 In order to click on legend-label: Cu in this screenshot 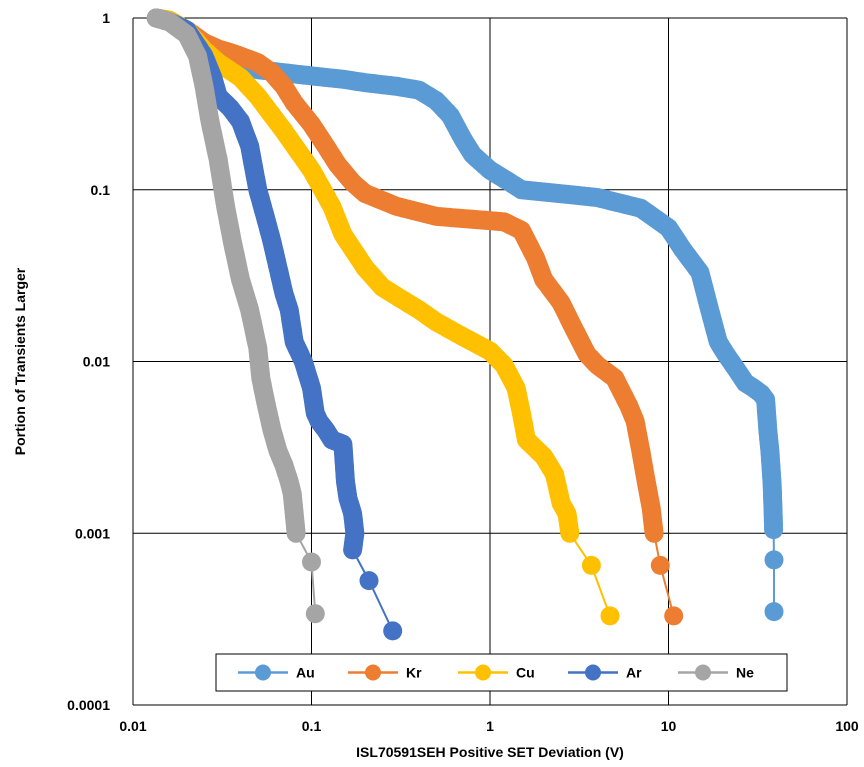, I will do `click(525, 673)`.